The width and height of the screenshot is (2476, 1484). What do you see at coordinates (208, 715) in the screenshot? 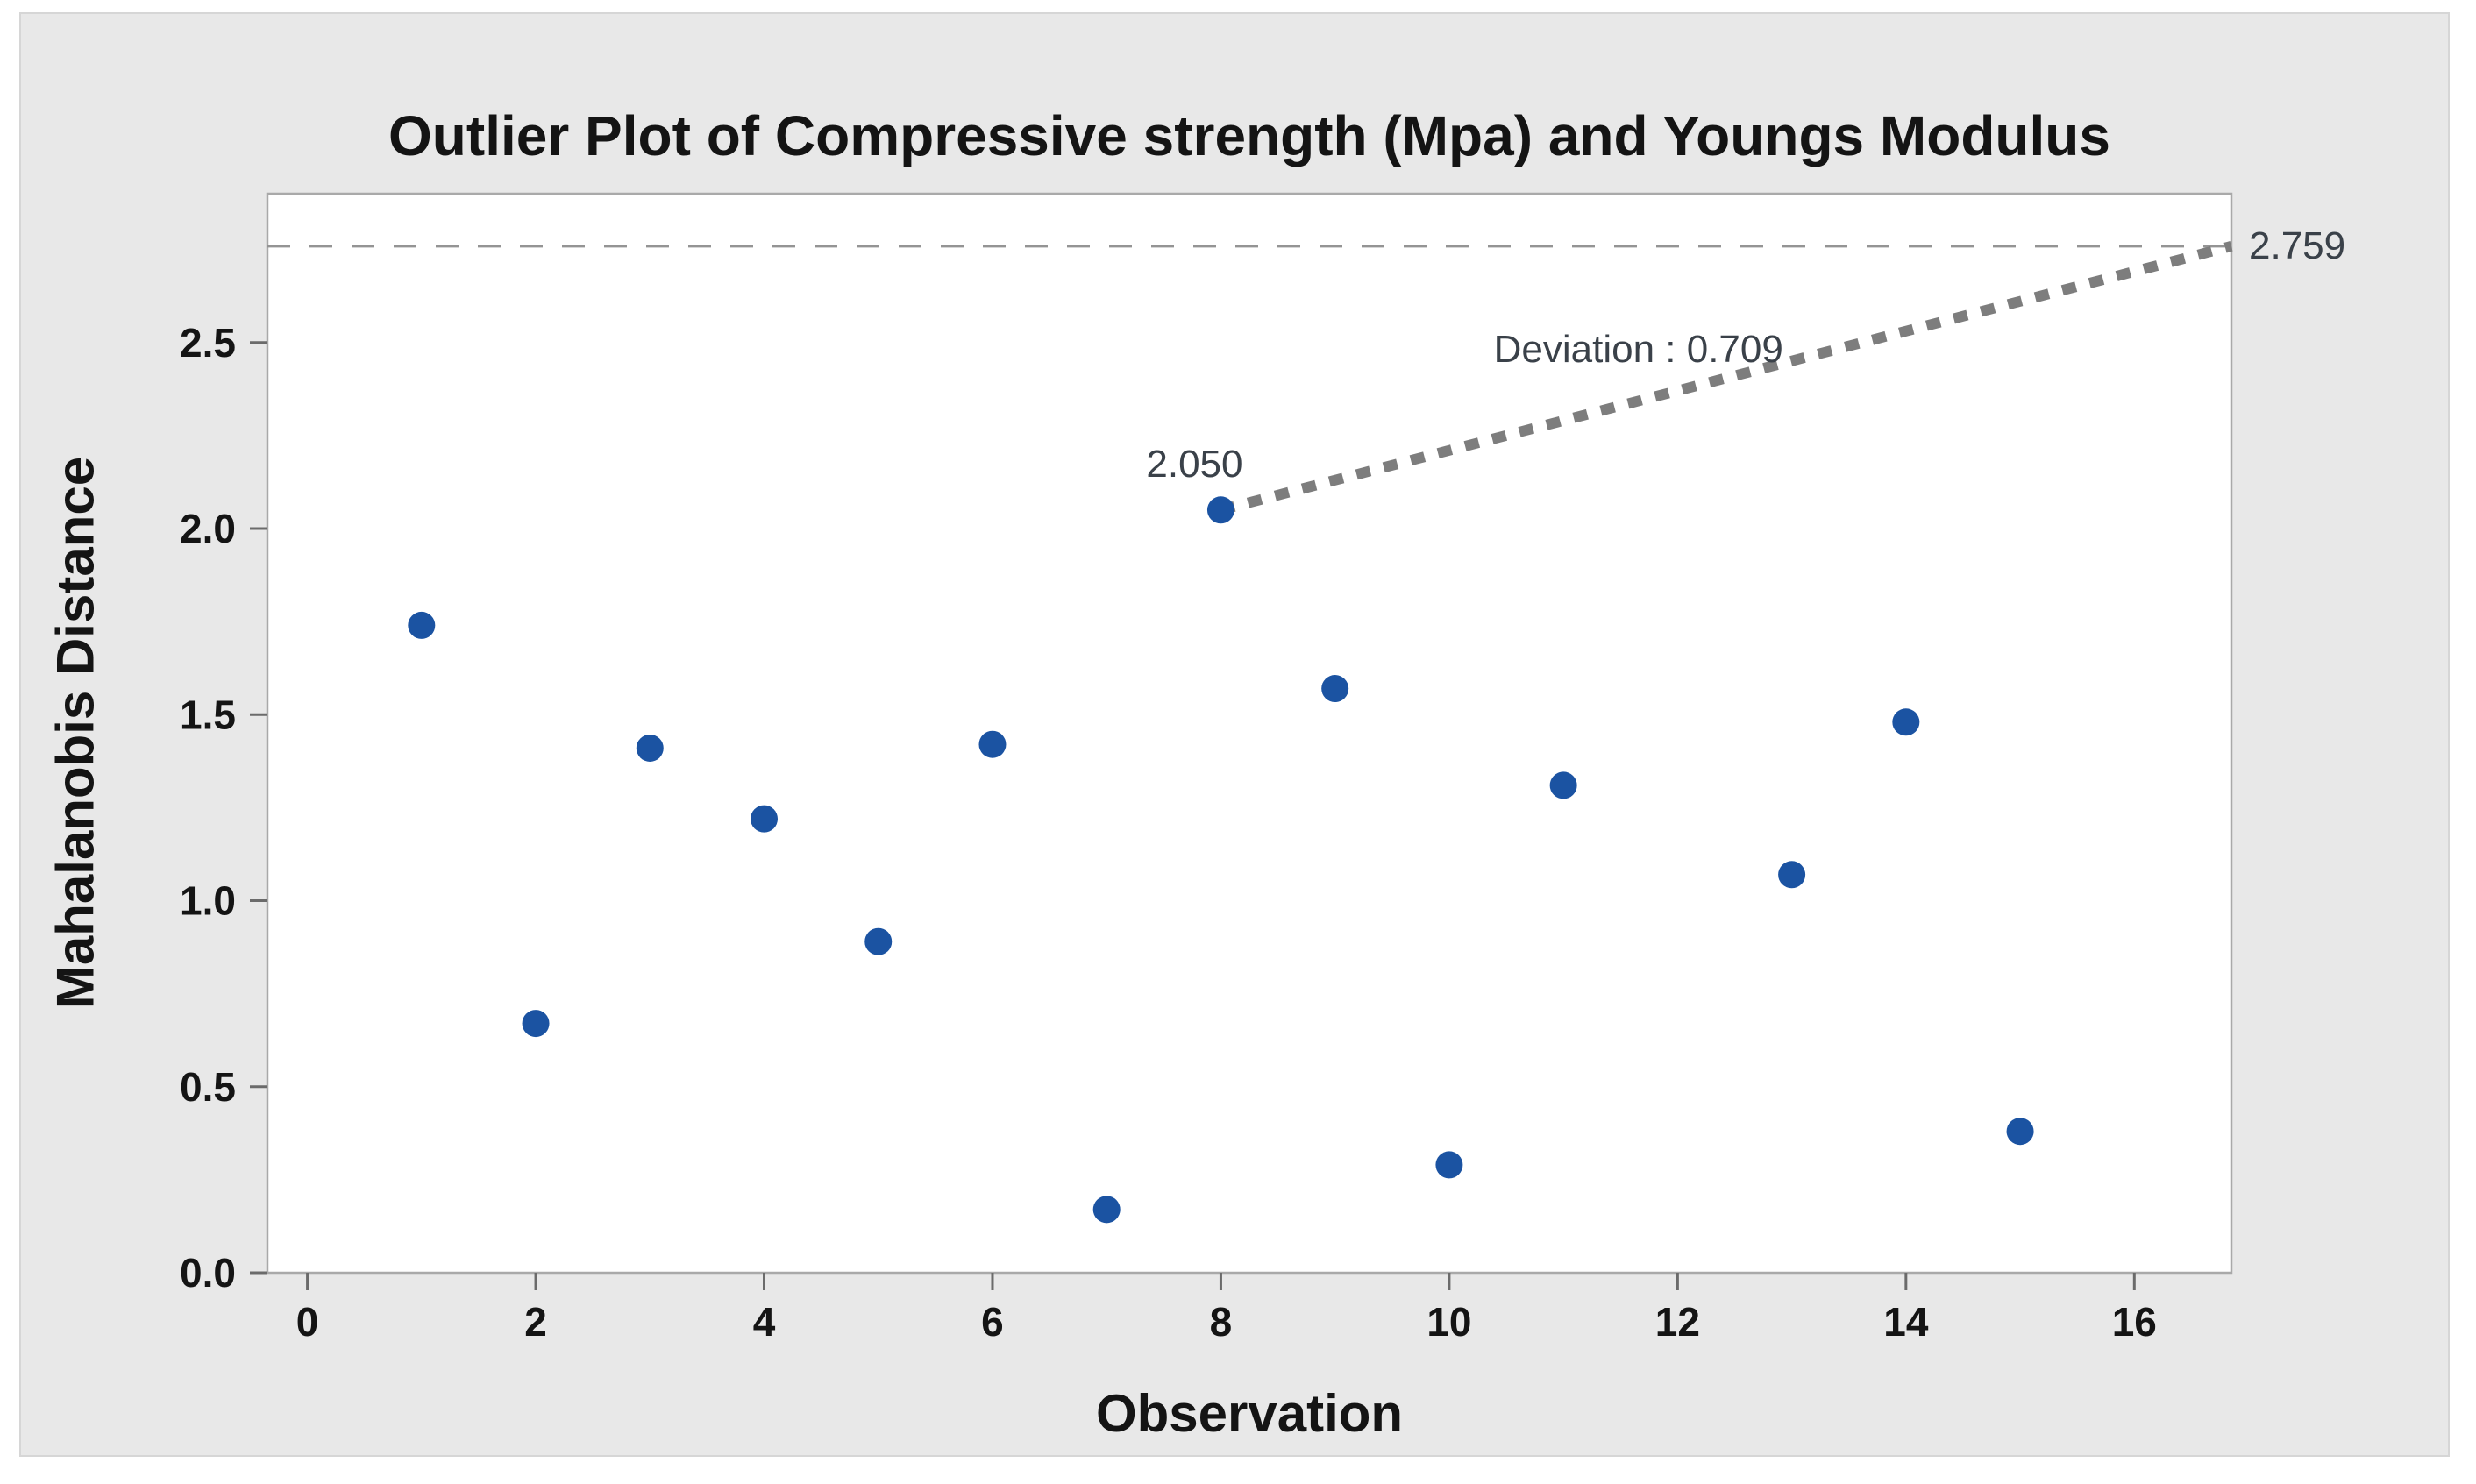
I see `y-tick-label: 1.5` at bounding box center [208, 715].